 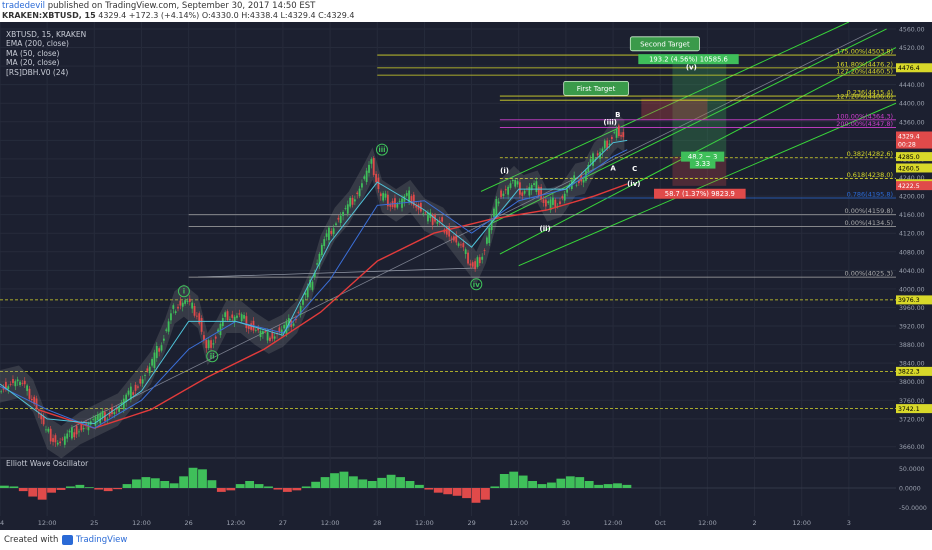 I want to click on author-link: tradedevil, so click(x=24, y=6).